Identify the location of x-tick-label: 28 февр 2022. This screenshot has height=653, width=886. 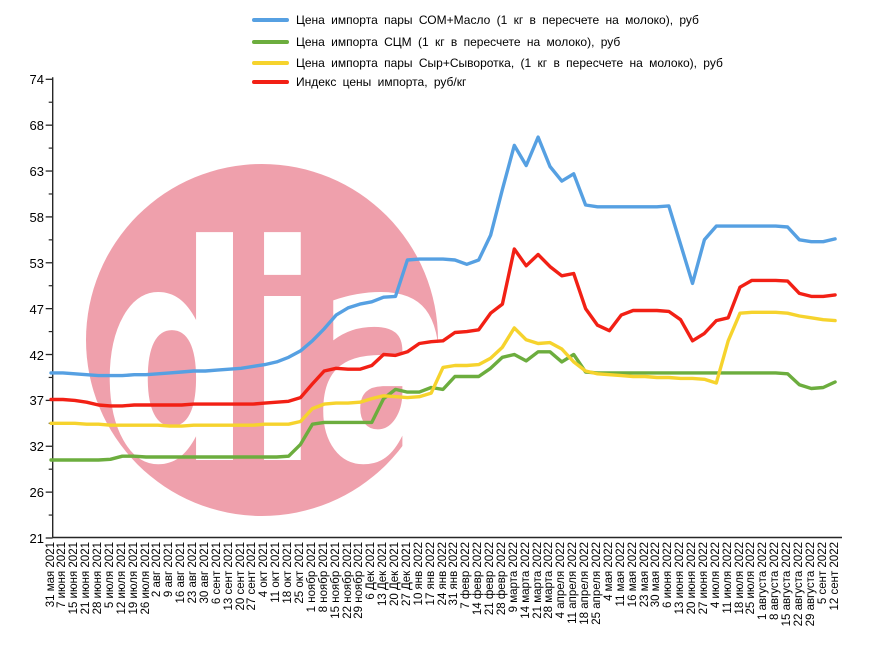
(501, 579).